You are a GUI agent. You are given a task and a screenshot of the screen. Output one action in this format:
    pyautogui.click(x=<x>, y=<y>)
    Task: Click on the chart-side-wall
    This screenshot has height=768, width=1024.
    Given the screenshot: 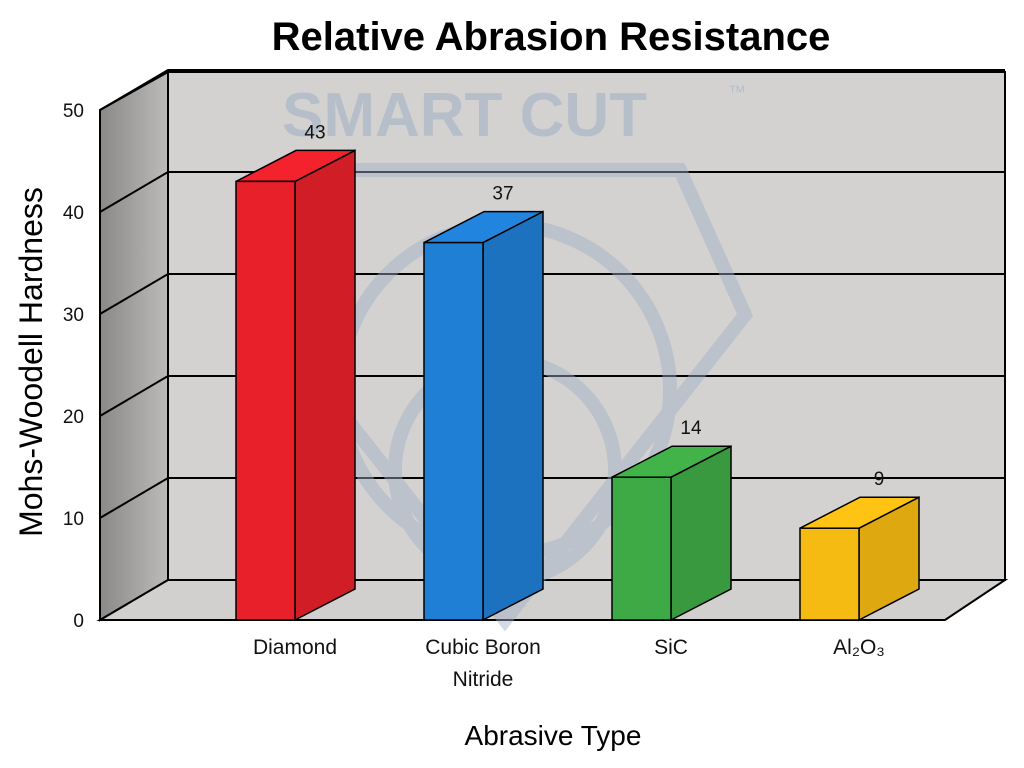 What is the action you would take?
    pyautogui.click(x=134, y=346)
    